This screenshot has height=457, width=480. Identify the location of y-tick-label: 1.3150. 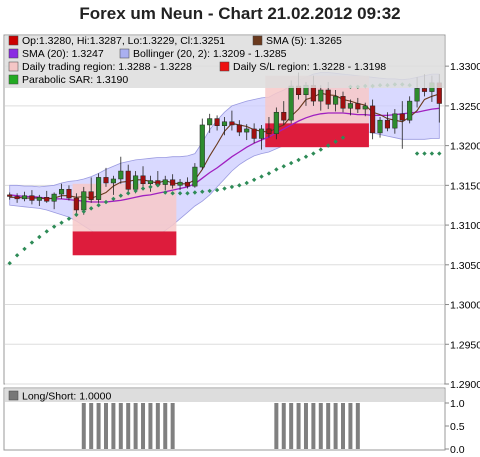
(465, 186).